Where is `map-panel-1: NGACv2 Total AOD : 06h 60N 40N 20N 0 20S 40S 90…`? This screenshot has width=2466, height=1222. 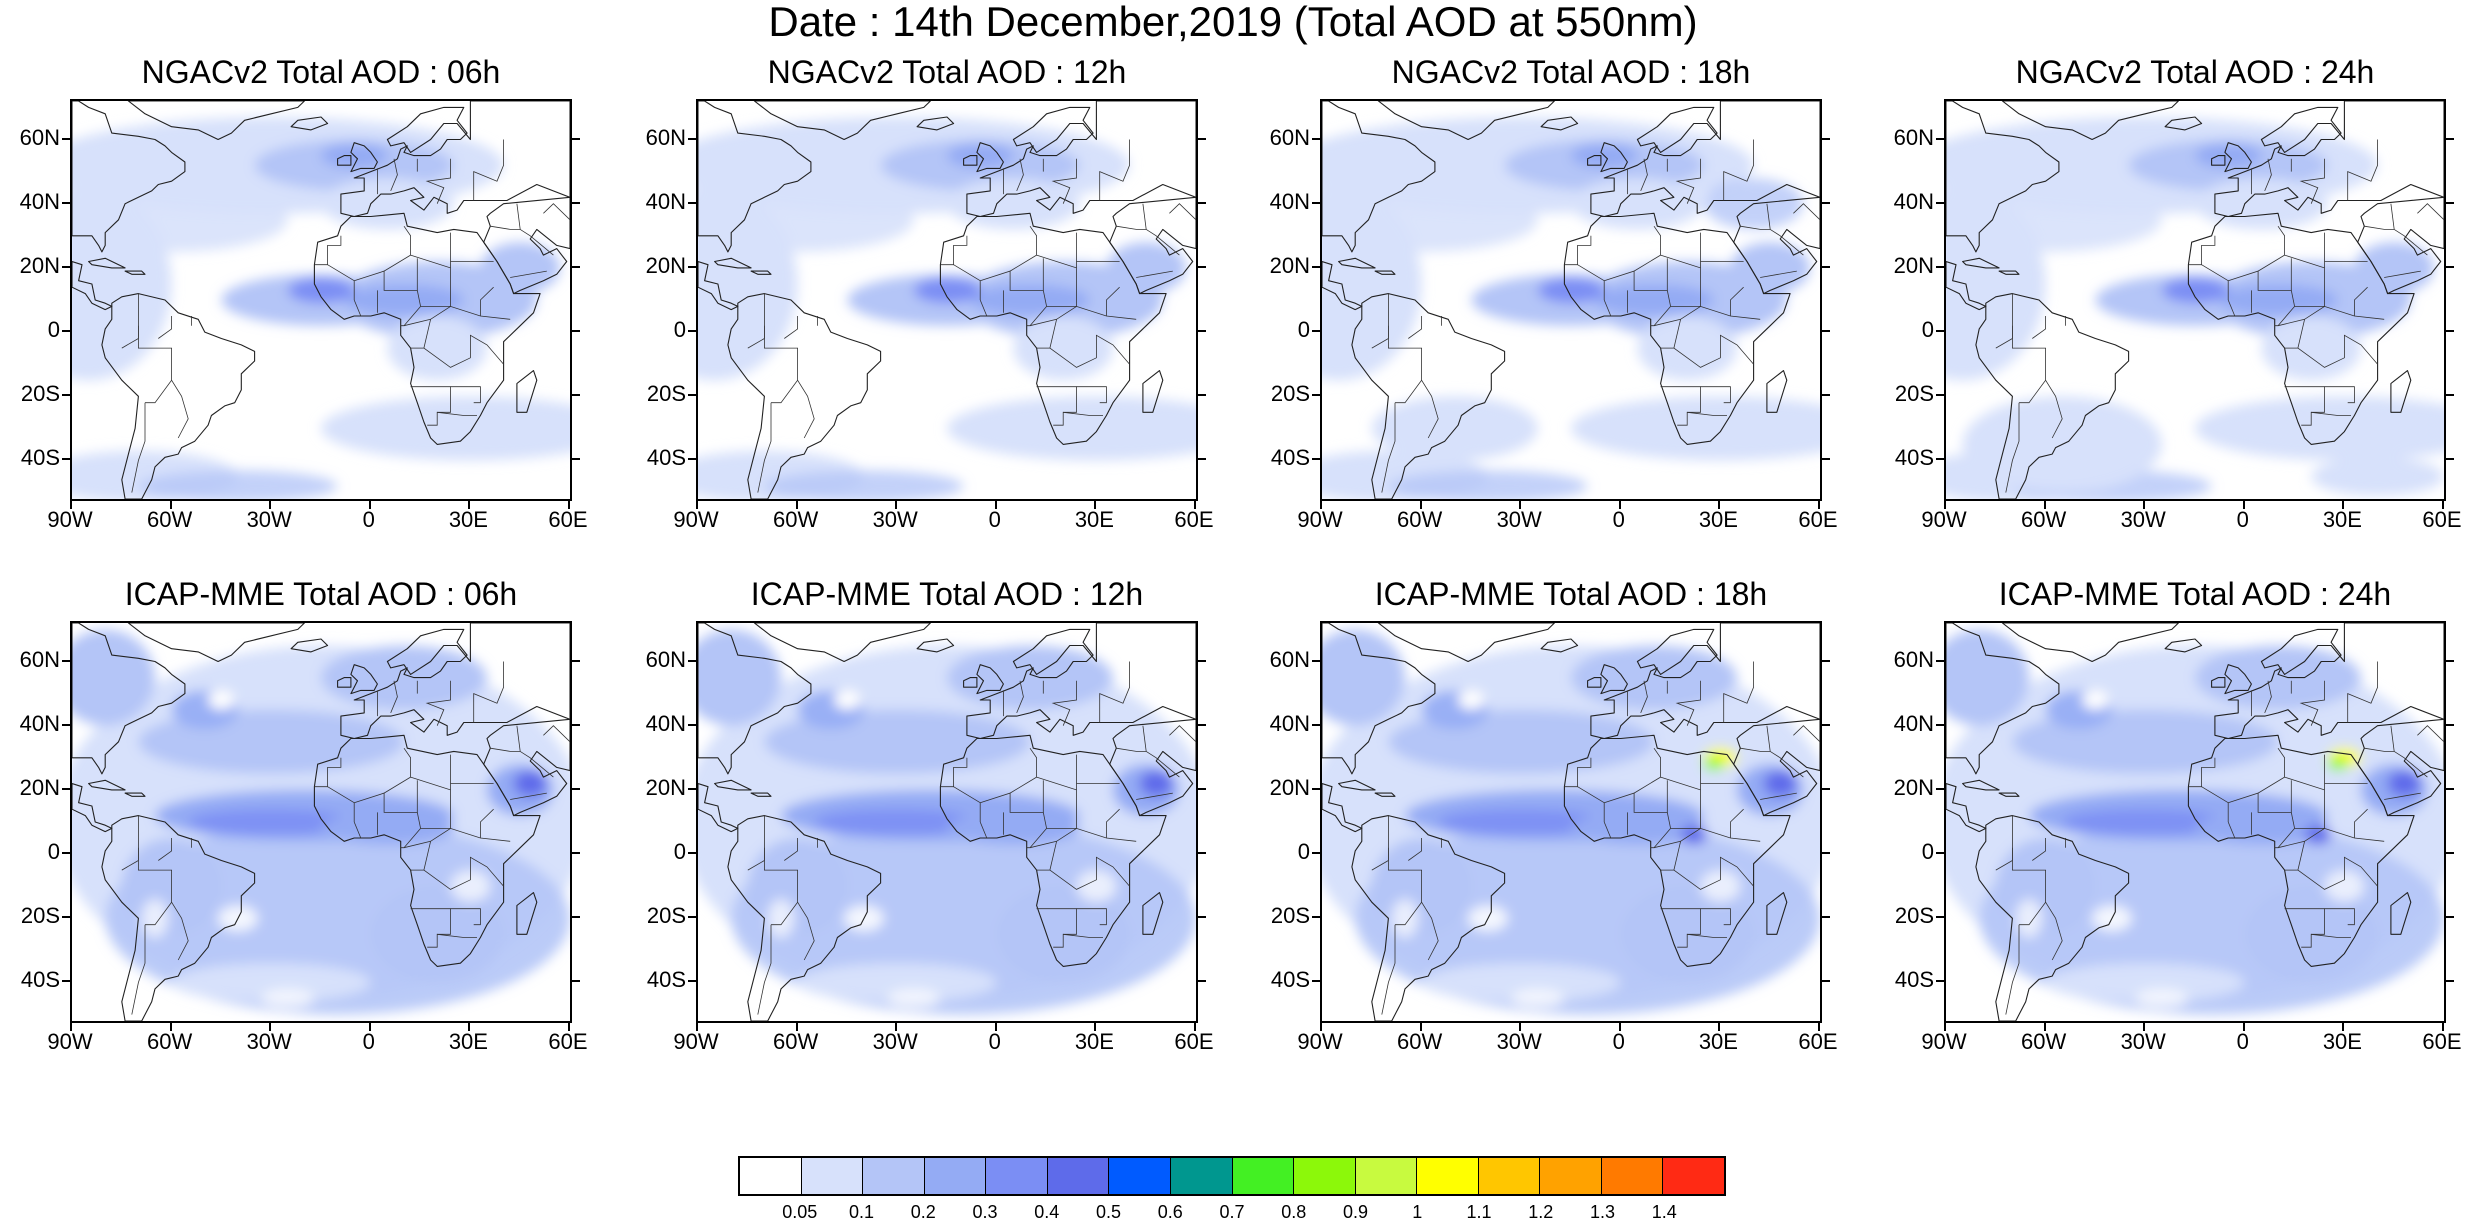
map-panel-1: NGACv2 Total AOD : 06h 60N 40N 20N 0 20S 40S 90… is located at coordinates (294, 312).